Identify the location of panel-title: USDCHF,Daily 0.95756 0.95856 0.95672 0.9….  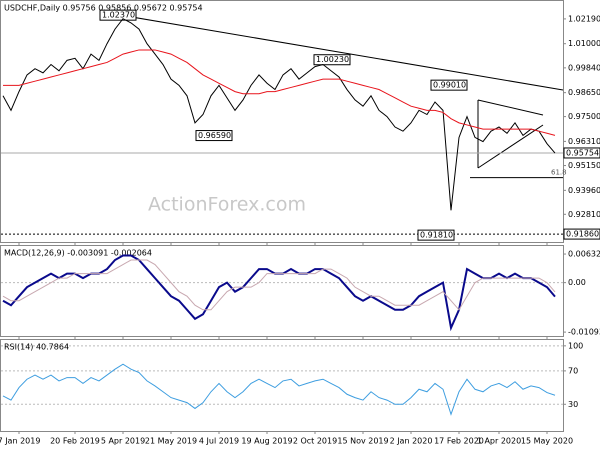
(103, 8).